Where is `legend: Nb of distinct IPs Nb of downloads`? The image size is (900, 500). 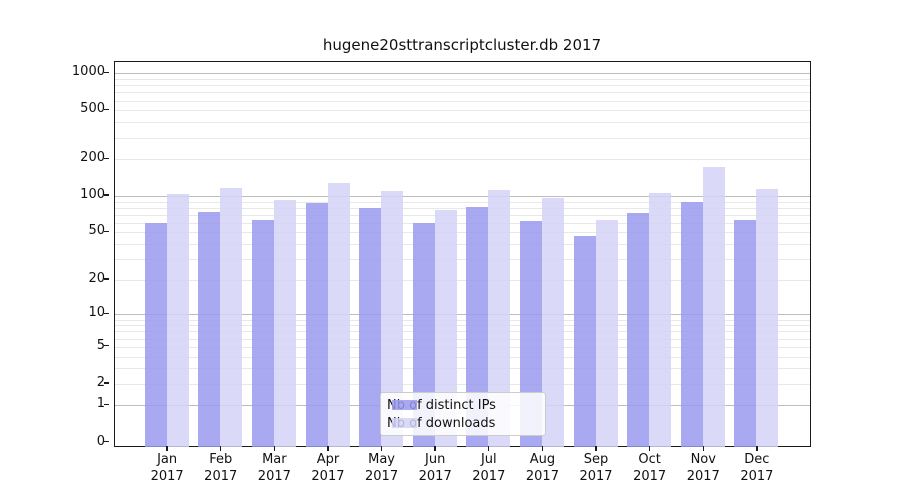
legend: Nb of distinct IPs Nb of downloads is located at coordinates (463, 414).